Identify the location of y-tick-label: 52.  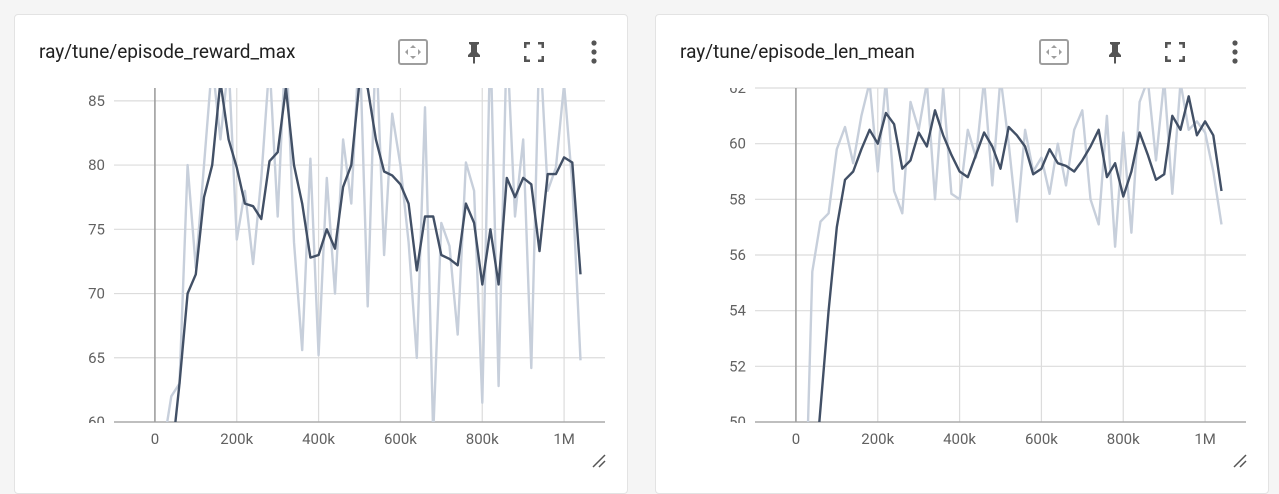
(737, 366).